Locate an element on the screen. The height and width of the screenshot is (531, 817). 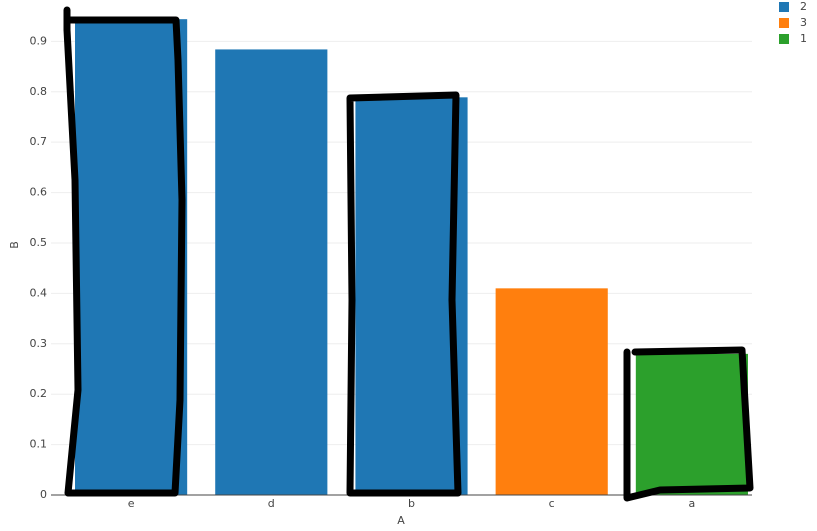
x-tick-label: d is located at coordinates (271, 503).